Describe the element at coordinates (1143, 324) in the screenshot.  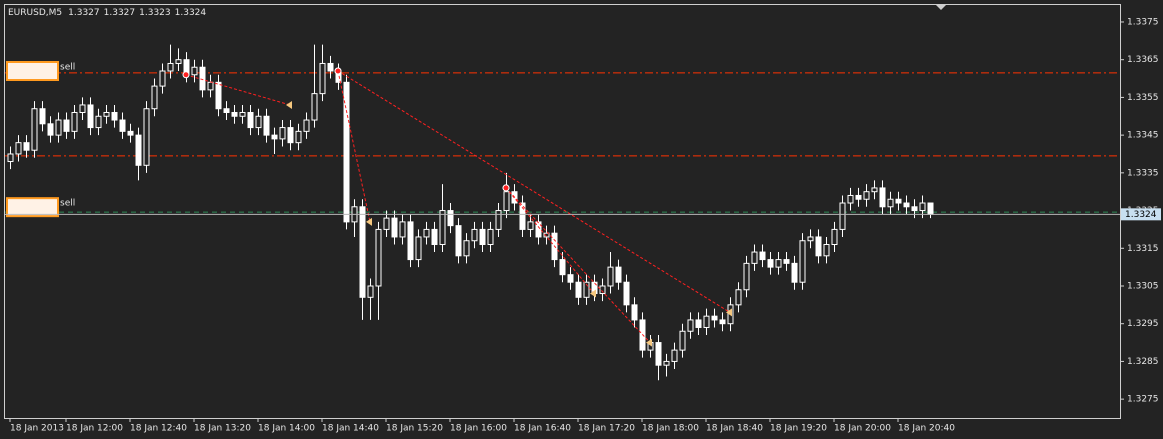
I see `y-tick-label: 1.3295` at that location.